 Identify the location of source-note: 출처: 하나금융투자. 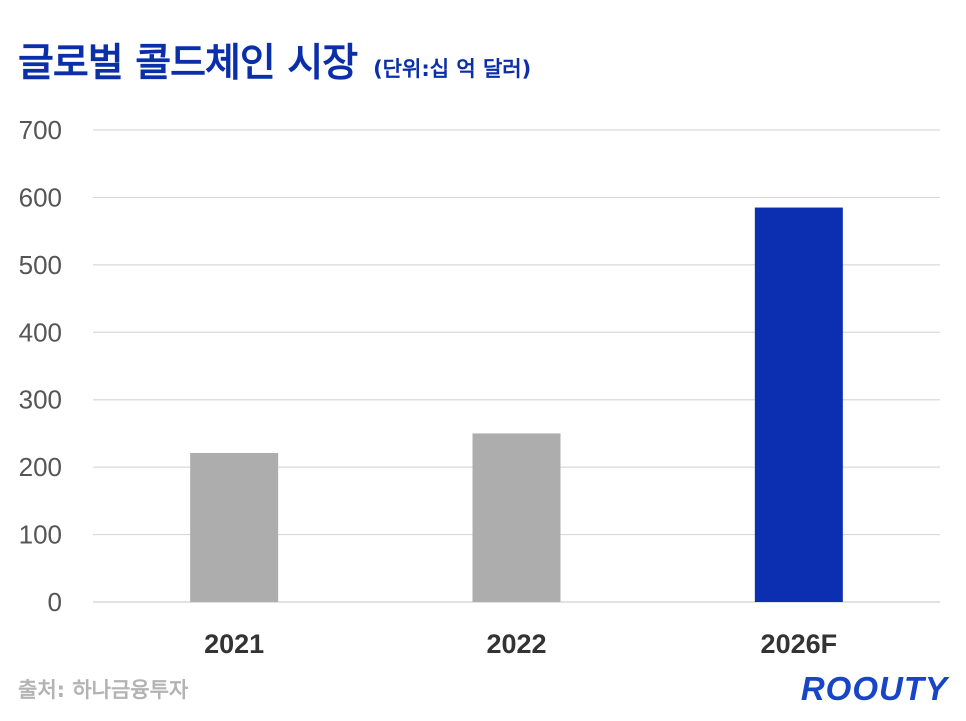
(103, 690).